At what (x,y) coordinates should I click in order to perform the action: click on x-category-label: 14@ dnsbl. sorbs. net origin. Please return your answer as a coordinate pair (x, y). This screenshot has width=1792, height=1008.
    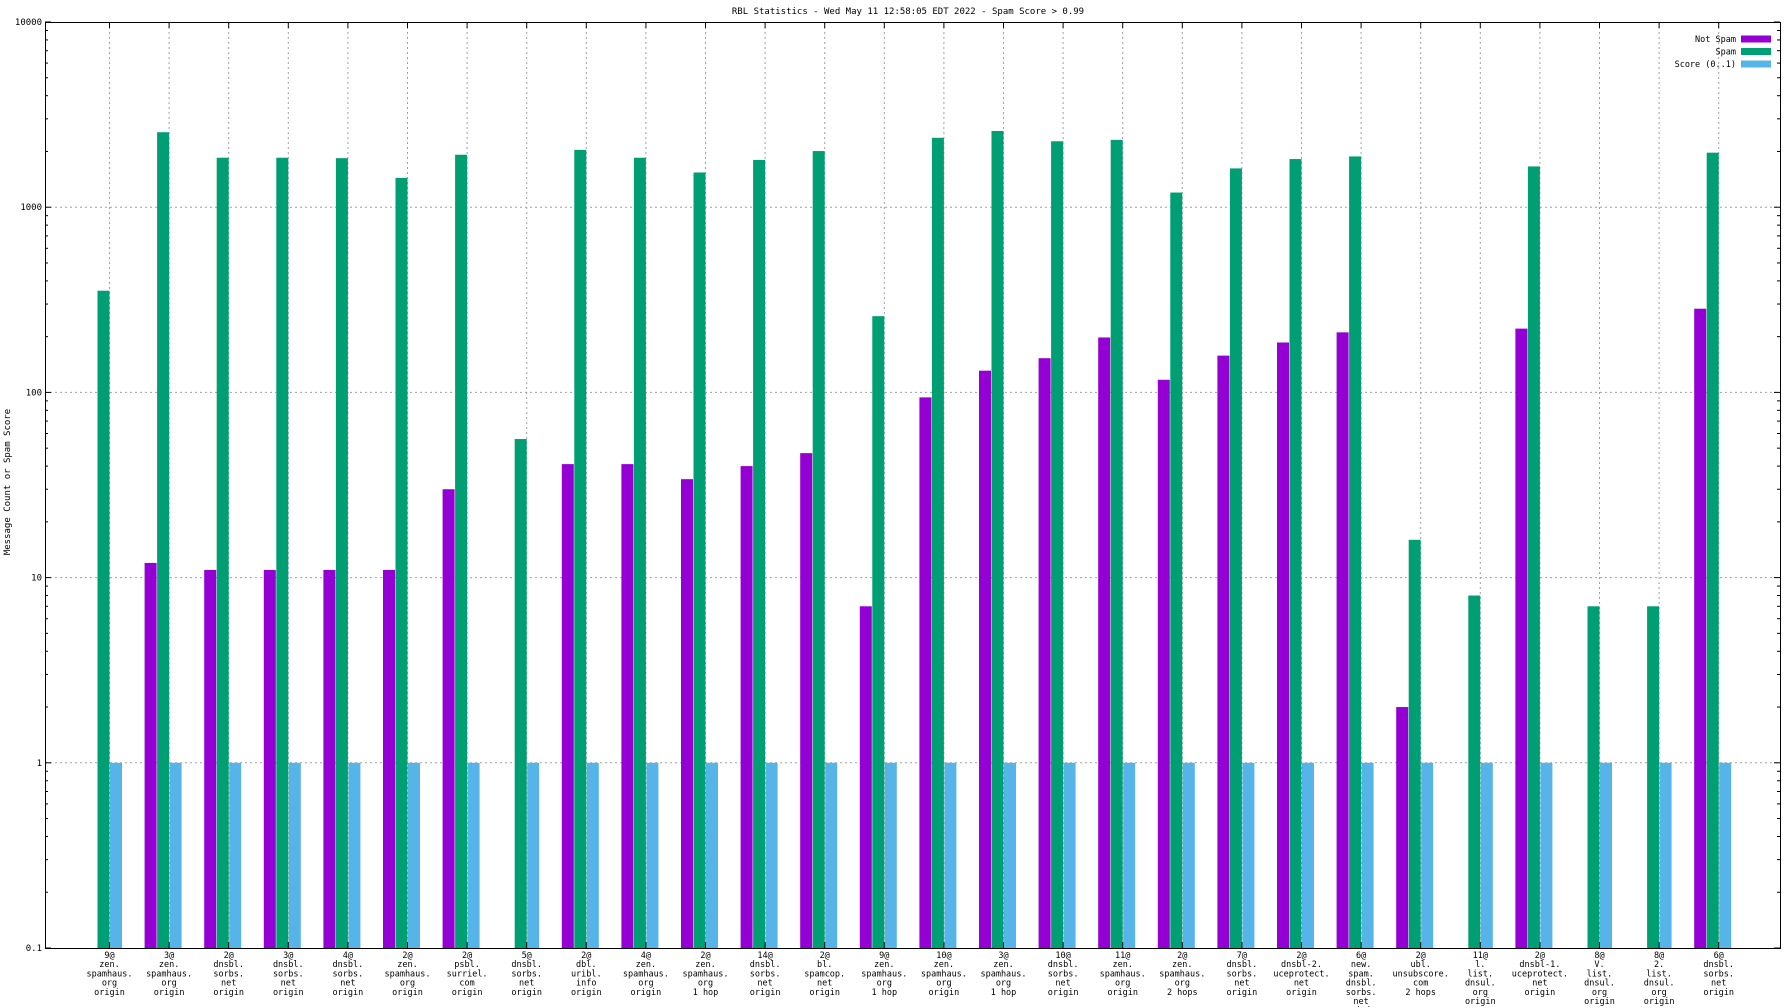
    Looking at the image, I should click on (765, 974).